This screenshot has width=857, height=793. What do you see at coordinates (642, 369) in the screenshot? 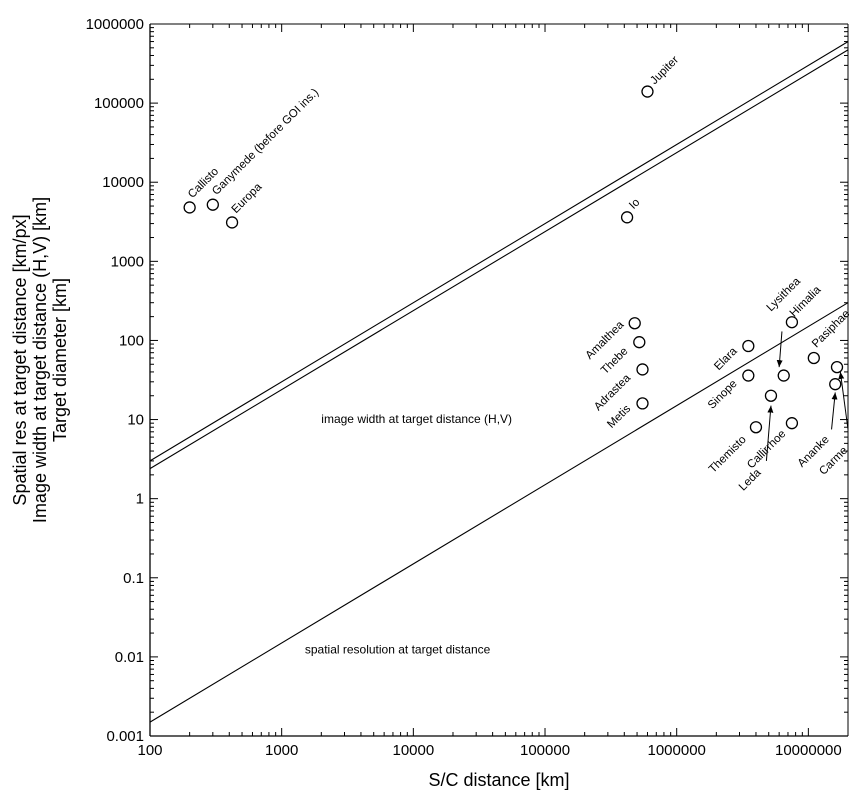
I see `data-point-adrastea` at bounding box center [642, 369].